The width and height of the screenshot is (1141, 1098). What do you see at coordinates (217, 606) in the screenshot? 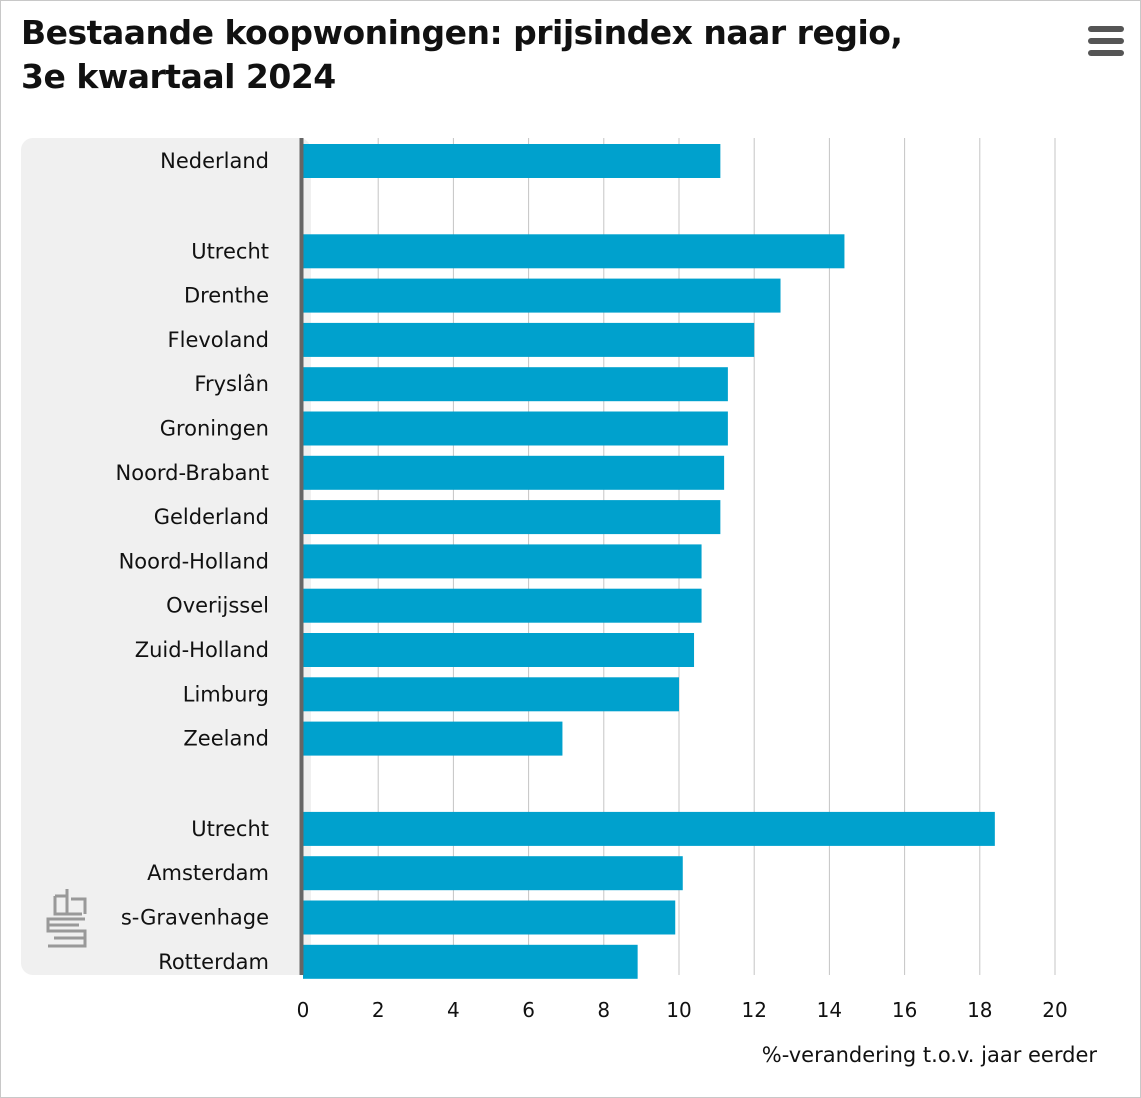
I see `category-label: Overijssel` at bounding box center [217, 606].